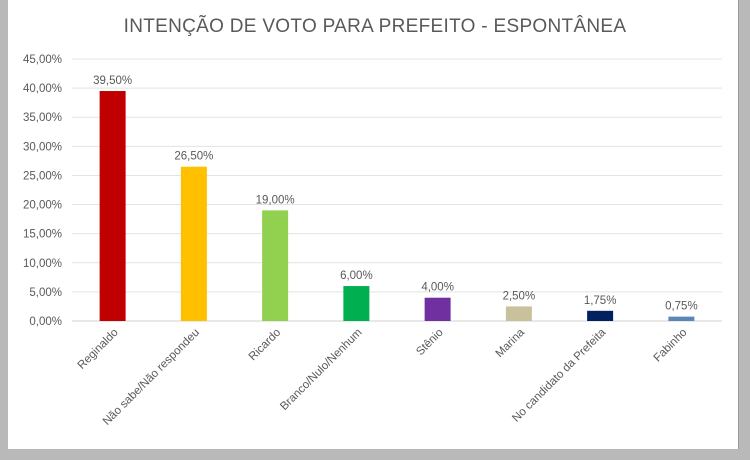  Describe the element at coordinates (42, 89) in the screenshot. I see `y-tick-label: 40,00%` at that location.